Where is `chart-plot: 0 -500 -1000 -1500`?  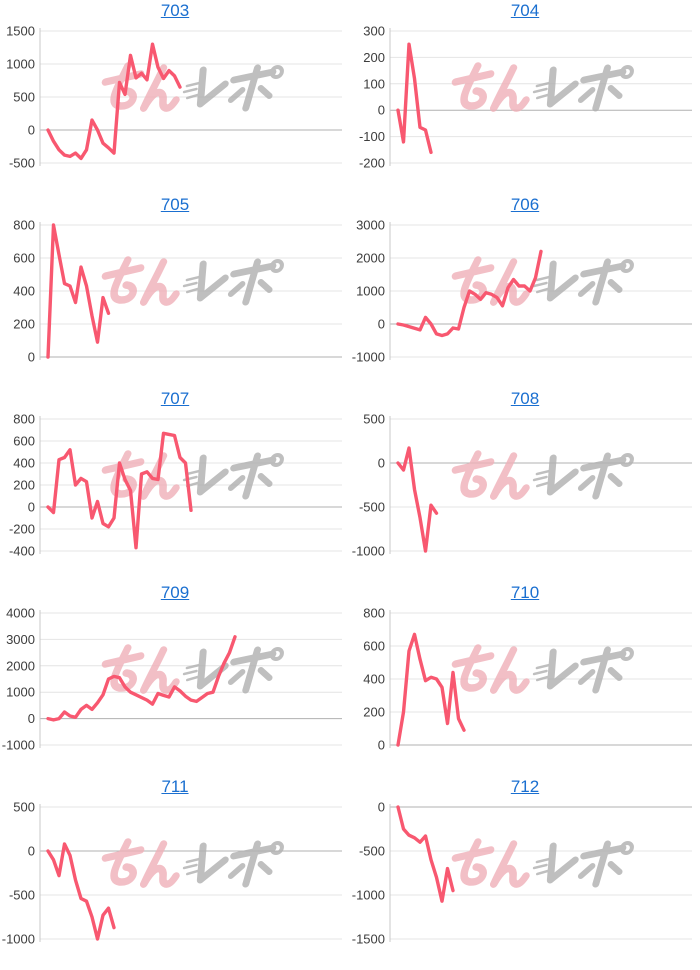
chart-plot: 0 -500 -1000 -1500 is located at coordinates (522, 873).